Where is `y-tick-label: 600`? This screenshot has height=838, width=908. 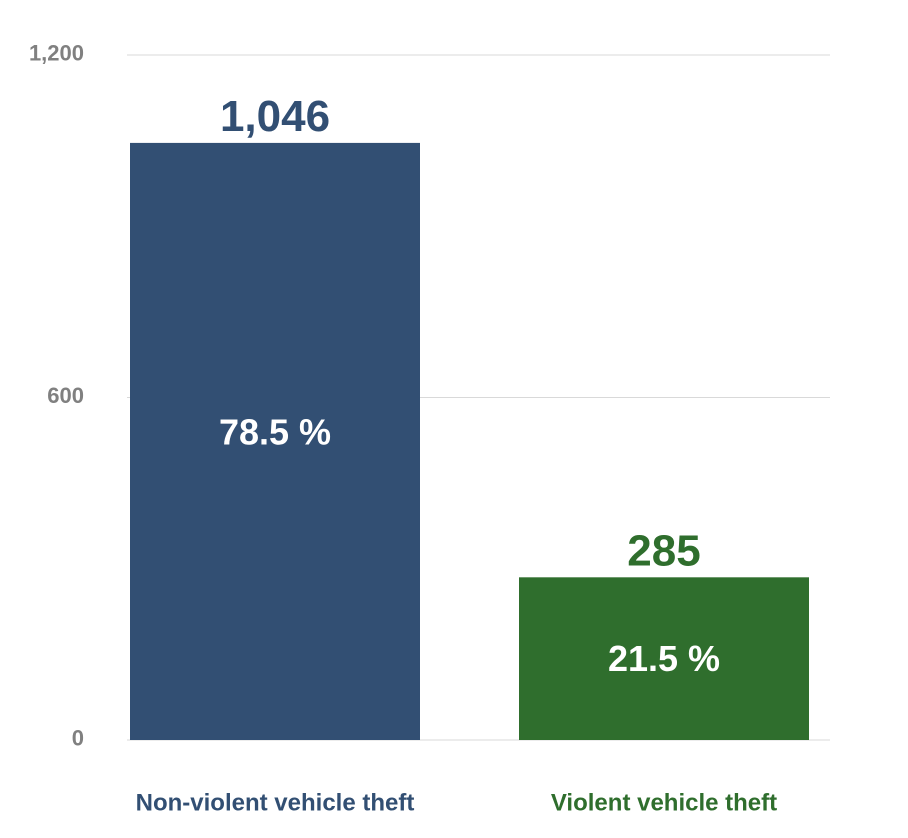
y-tick-label: 600 is located at coordinates (65, 395).